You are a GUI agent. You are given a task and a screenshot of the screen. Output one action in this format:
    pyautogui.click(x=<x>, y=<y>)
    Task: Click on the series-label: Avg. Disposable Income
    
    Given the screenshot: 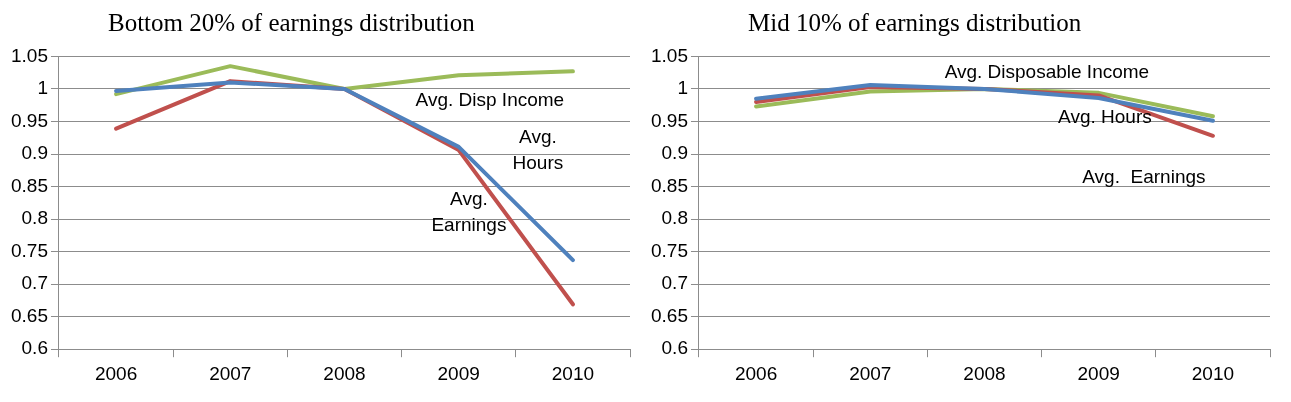 What is the action you would take?
    pyautogui.click(x=1047, y=72)
    